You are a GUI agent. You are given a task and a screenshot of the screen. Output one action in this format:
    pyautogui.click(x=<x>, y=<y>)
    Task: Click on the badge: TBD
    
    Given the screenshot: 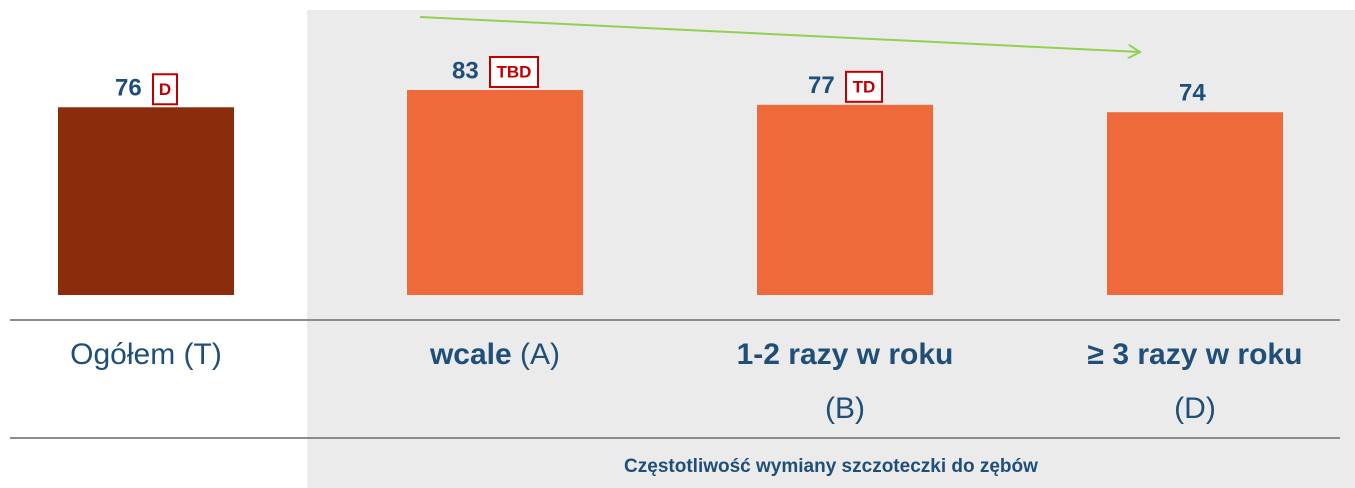 What is the action you would take?
    pyautogui.click(x=514, y=71)
    